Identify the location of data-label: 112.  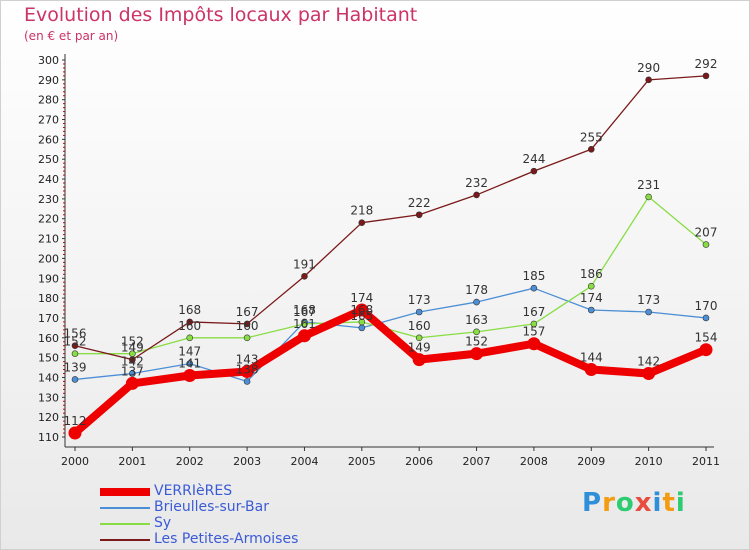
(75, 421).